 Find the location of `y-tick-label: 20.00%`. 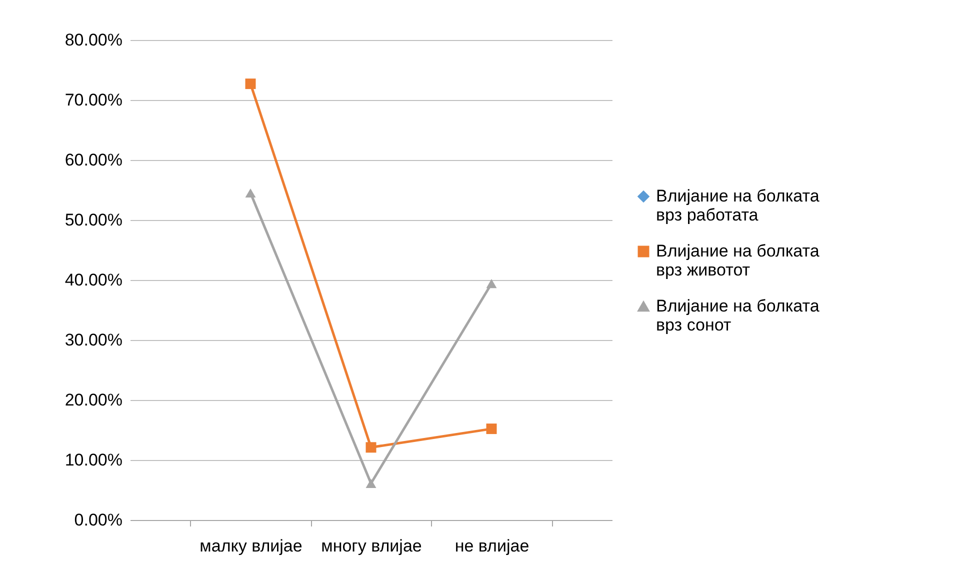

y-tick-label: 20.00% is located at coordinates (93, 400).